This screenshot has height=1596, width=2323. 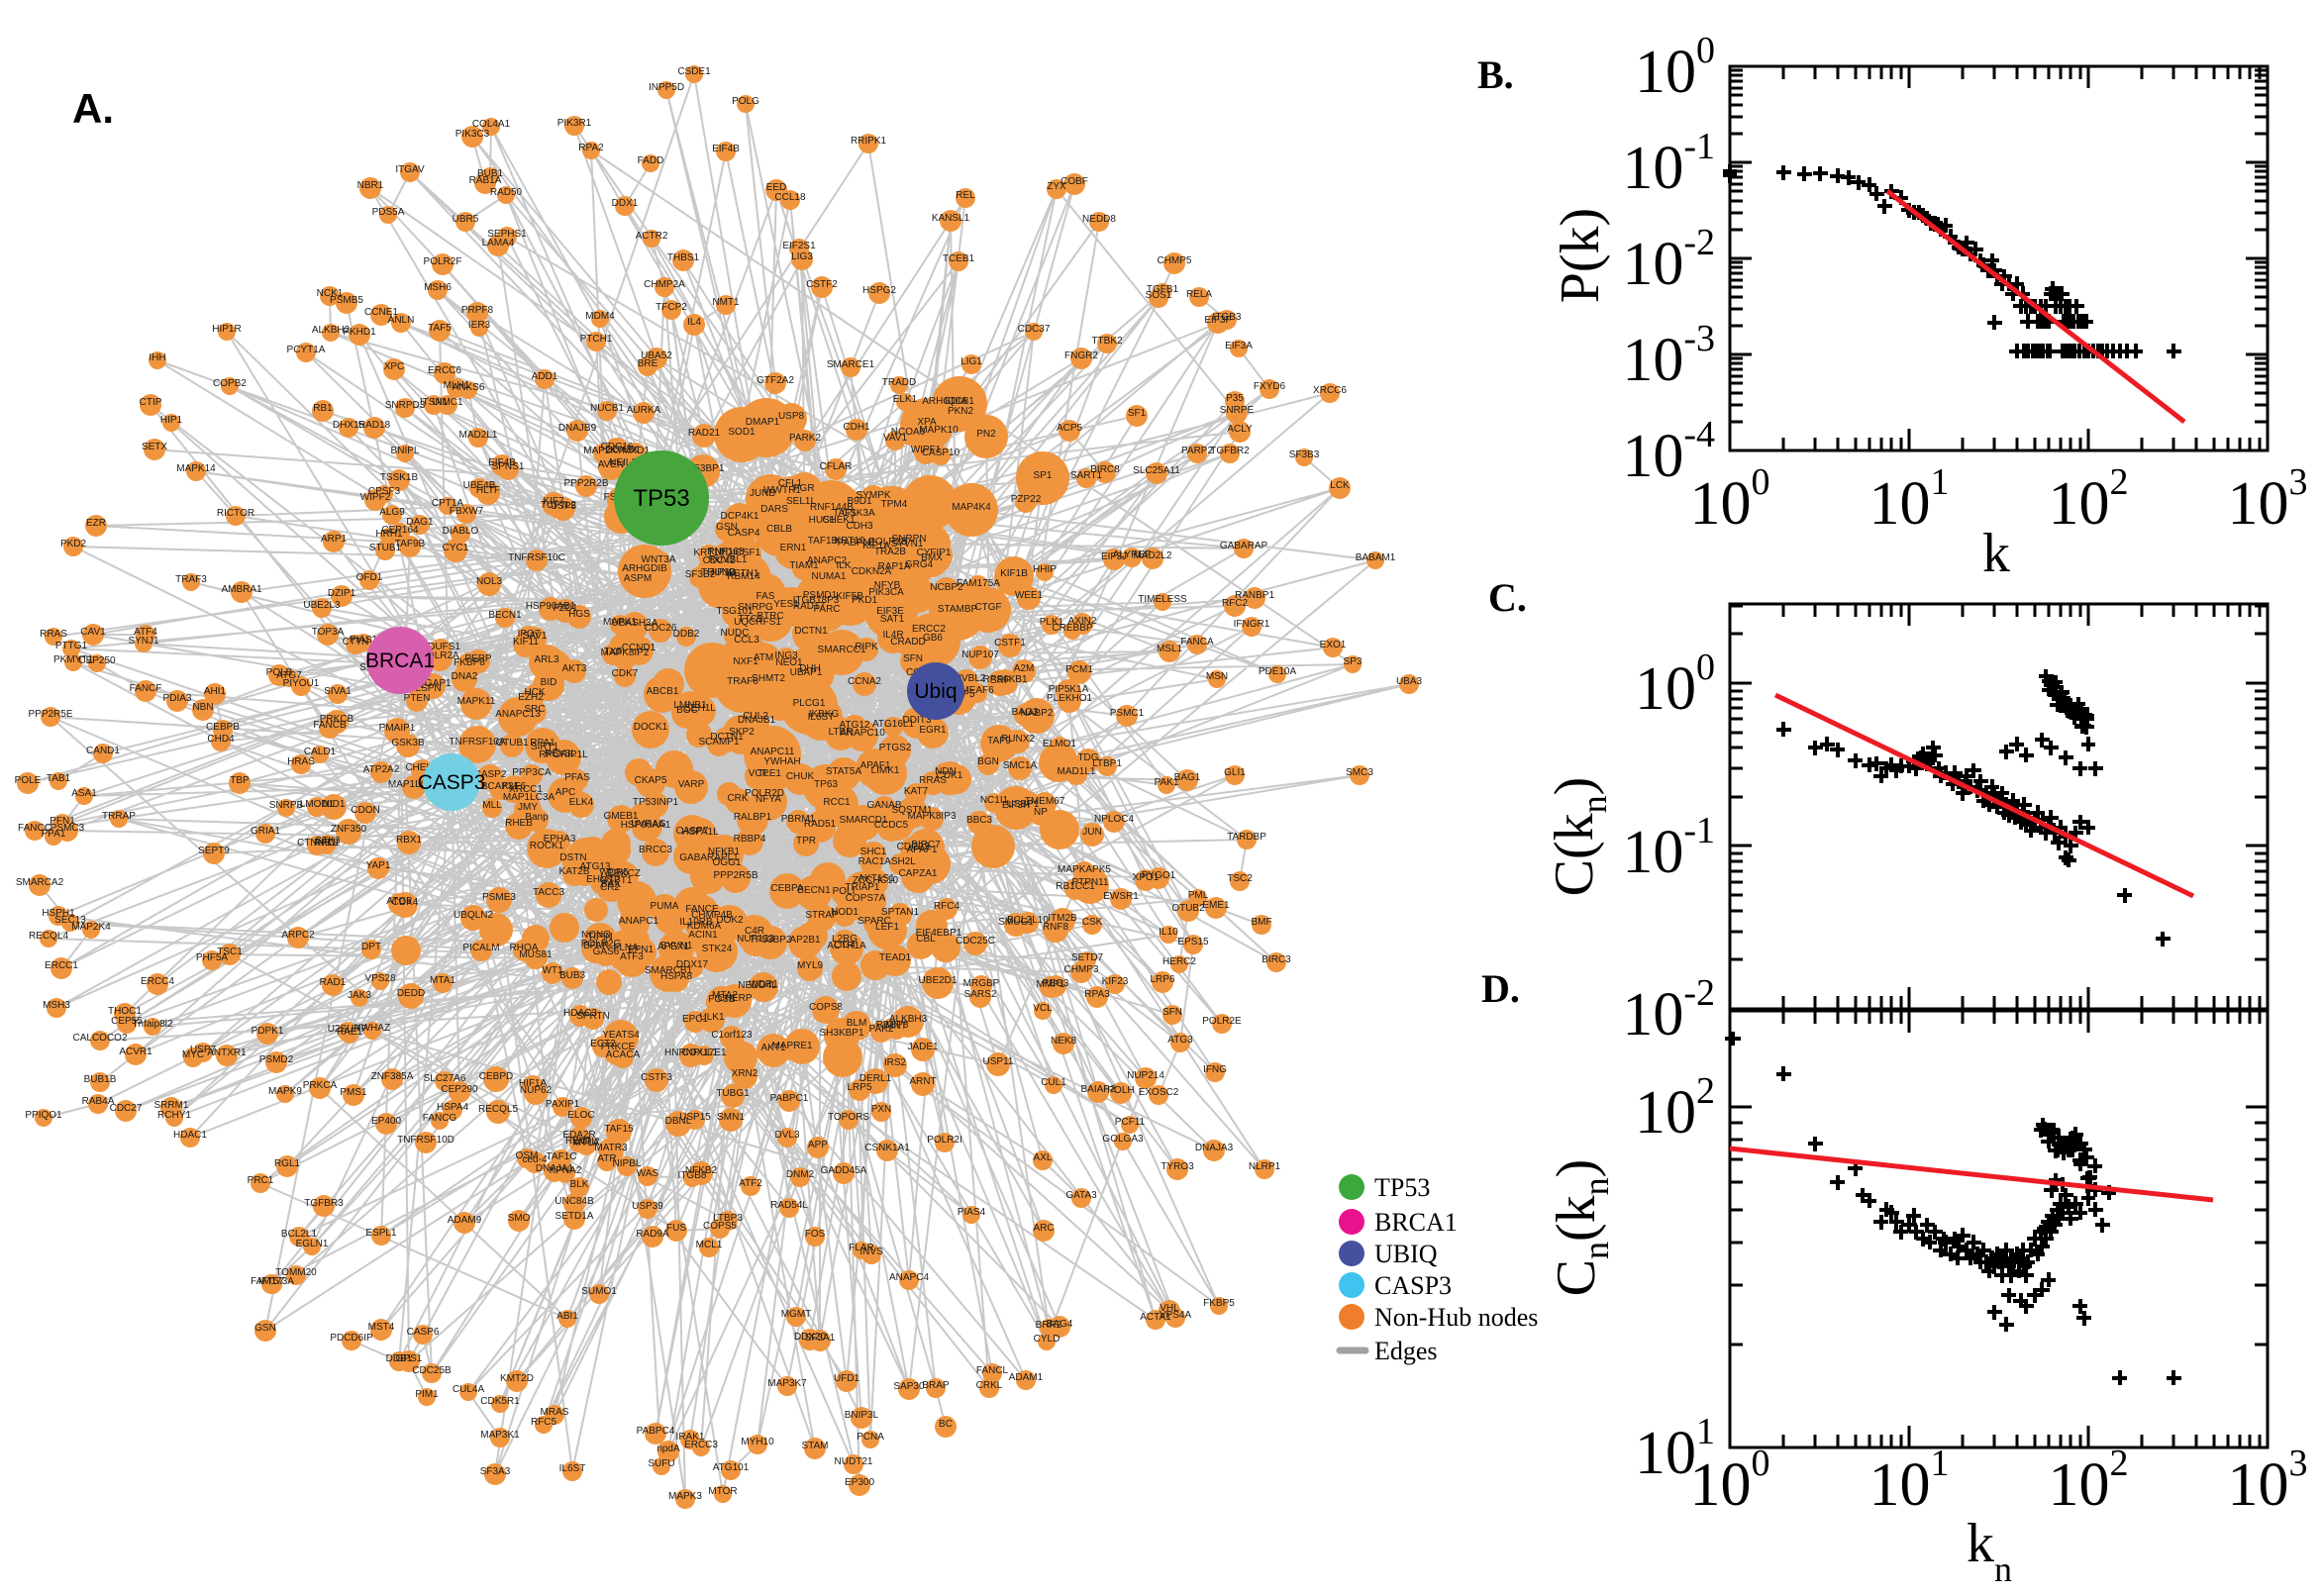 I want to click on svg-text: CAPZA1, so click(x=918, y=873).